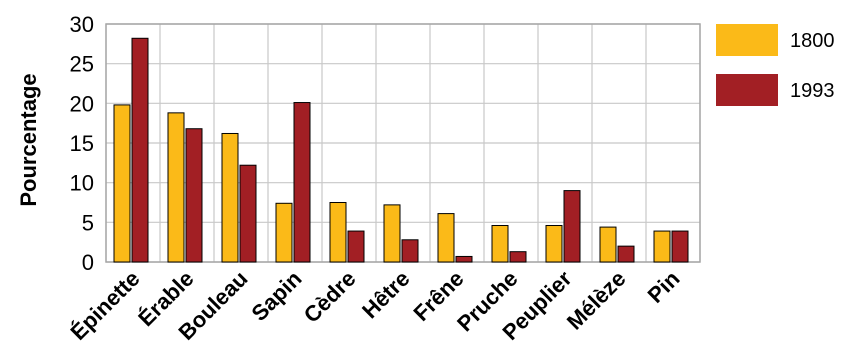 The image size is (849, 364). I want to click on legend-label-1800: 1800, so click(812, 41).